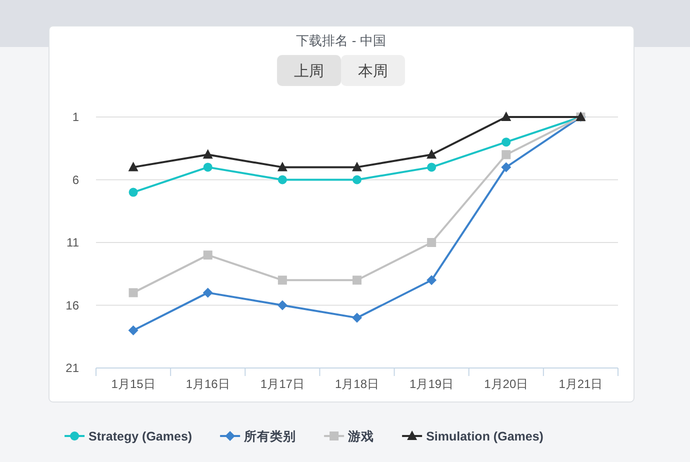 The image size is (690, 462). What do you see at coordinates (506, 384) in the screenshot?
I see `xtick: 1月20日` at bounding box center [506, 384].